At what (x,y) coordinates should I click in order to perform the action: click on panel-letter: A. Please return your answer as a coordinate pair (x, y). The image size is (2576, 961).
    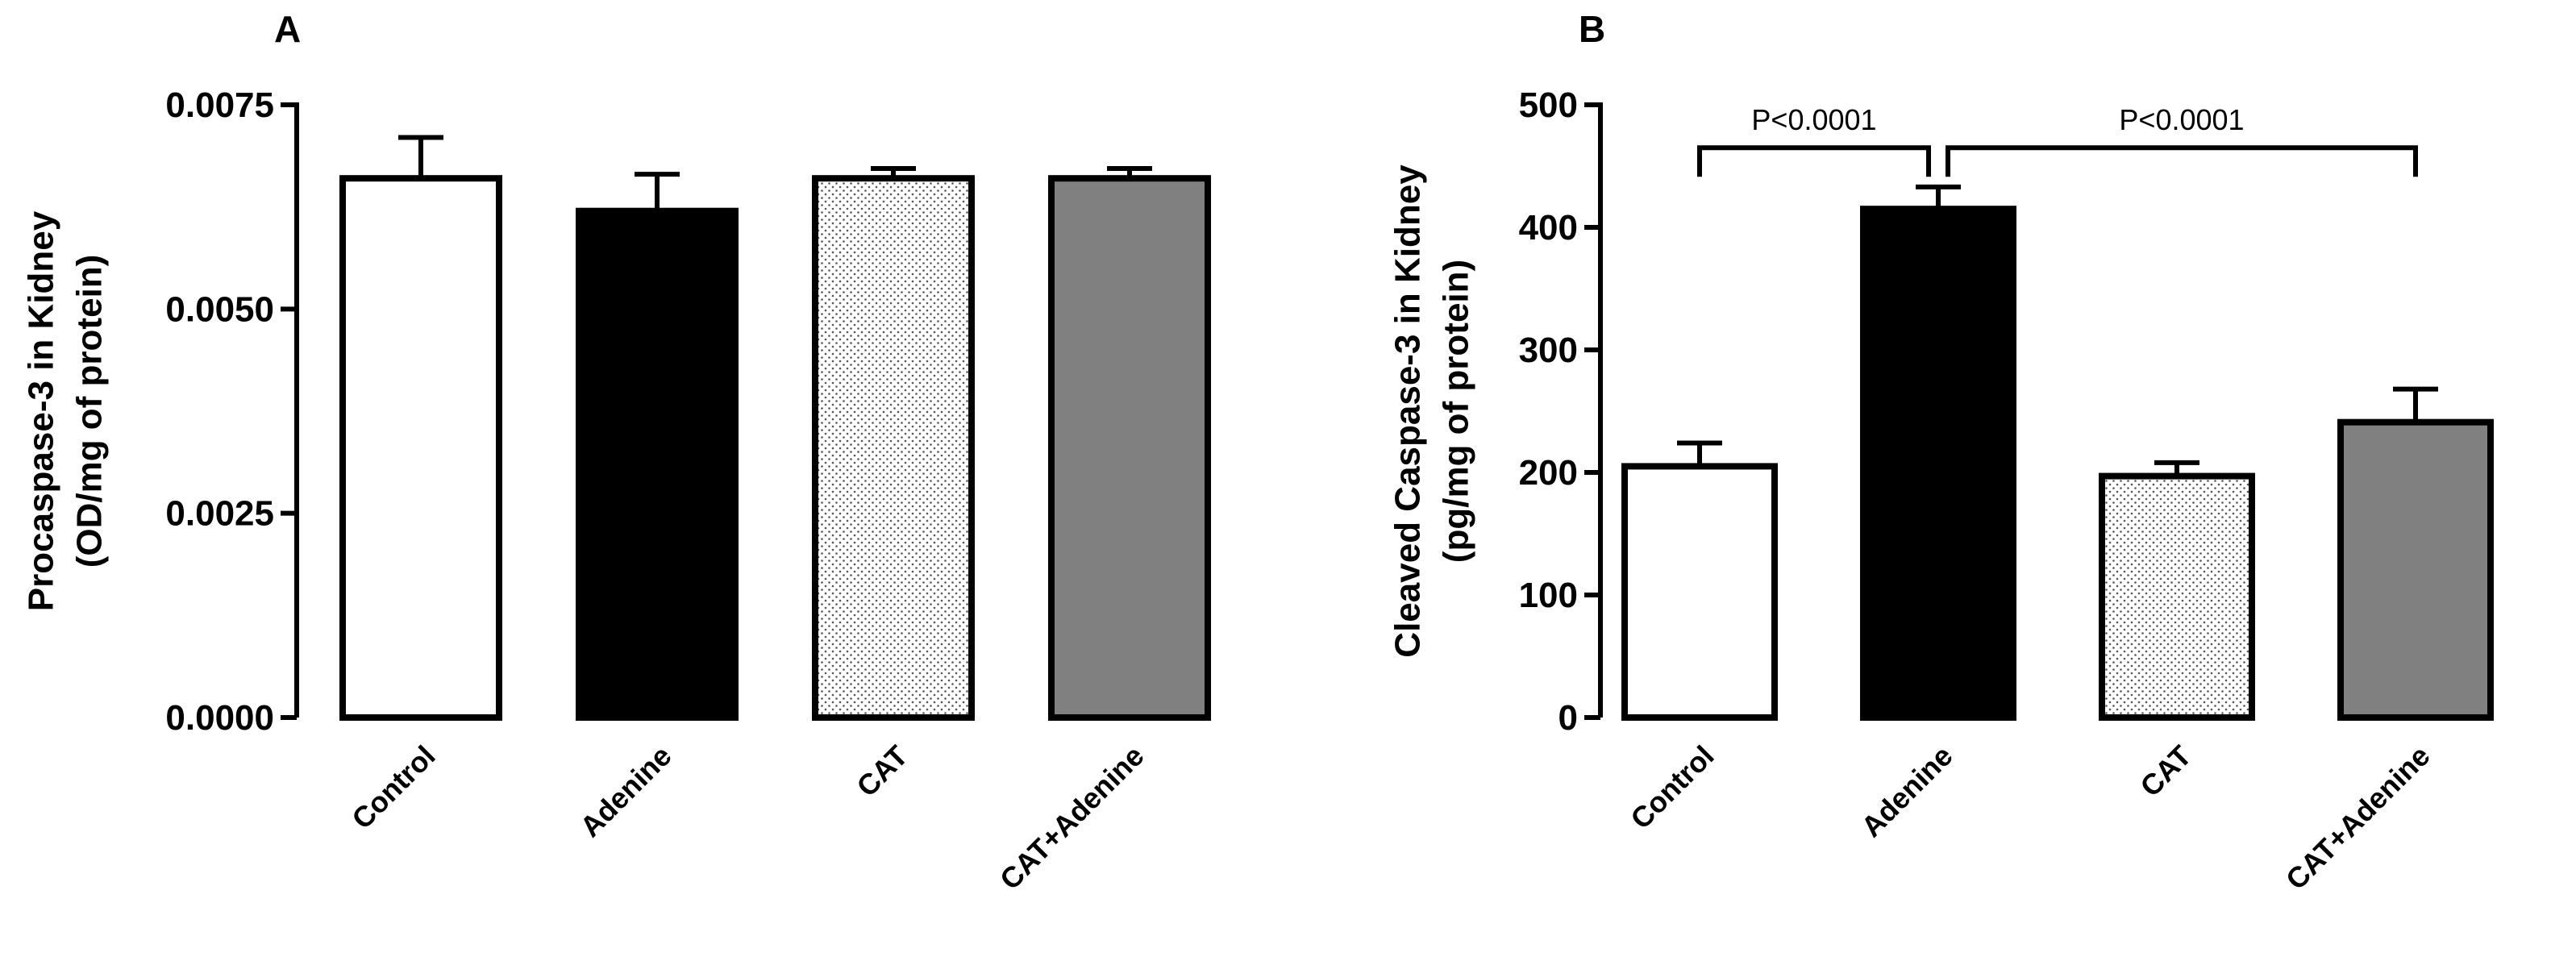
    Looking at the image, I should click on (287, 29).